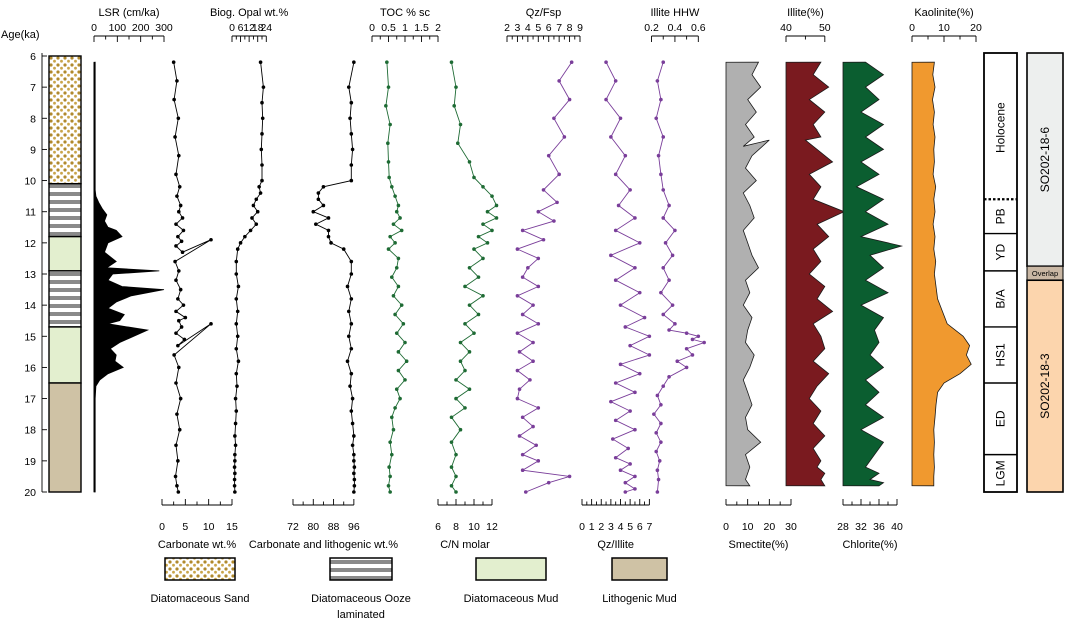  I want to click on panel-tick-label: 5, so click(538, 28).